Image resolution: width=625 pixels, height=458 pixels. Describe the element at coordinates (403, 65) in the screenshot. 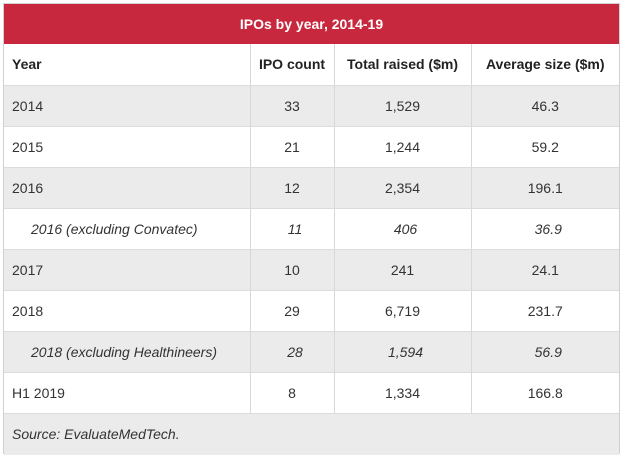

I see `col-header-total-raised: Total raised ($m)` at that location.